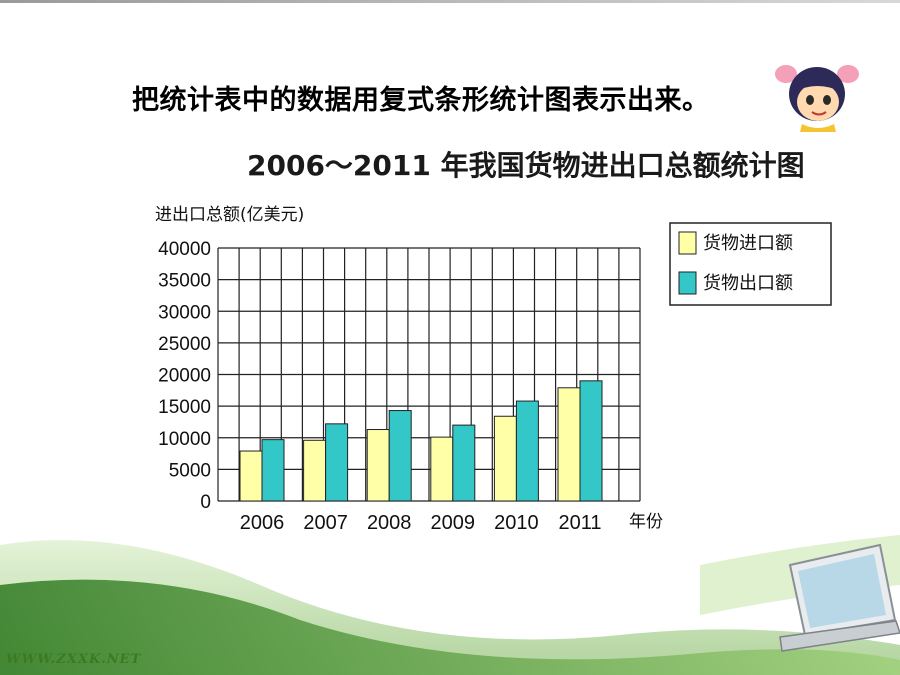 This screenshot has height=675, width=900. Describe the element at coordinates (74, 659) in the screenshot. I see `footer-url: WWW.ZXXK.NET` at that location.